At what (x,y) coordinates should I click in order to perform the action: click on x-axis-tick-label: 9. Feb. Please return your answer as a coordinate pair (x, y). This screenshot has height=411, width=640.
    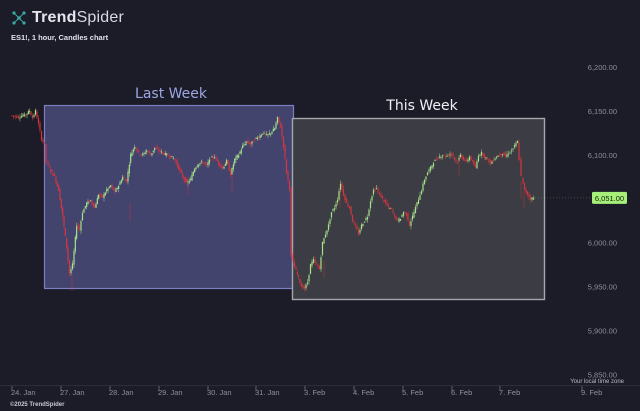
    Looking at the image, I should click on (591, 392).